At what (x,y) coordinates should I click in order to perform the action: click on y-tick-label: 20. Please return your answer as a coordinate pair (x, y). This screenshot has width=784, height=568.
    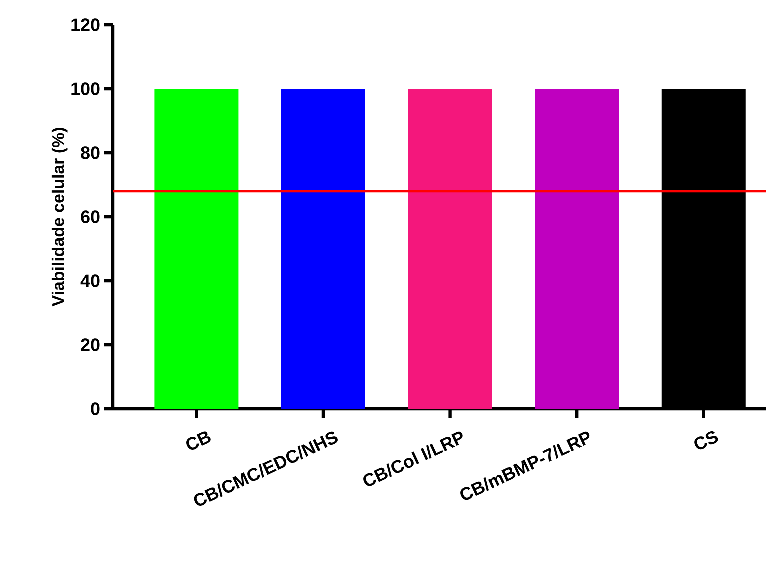
    Looking at the image, I should click on (90, 345).